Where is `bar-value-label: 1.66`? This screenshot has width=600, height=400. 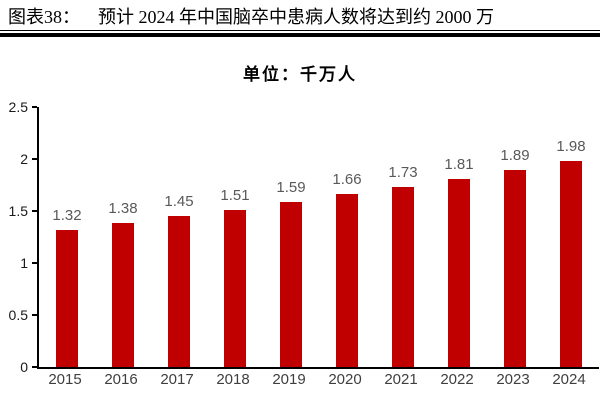 bar-value-label: 1.66 is located at coordinates (347, 180).